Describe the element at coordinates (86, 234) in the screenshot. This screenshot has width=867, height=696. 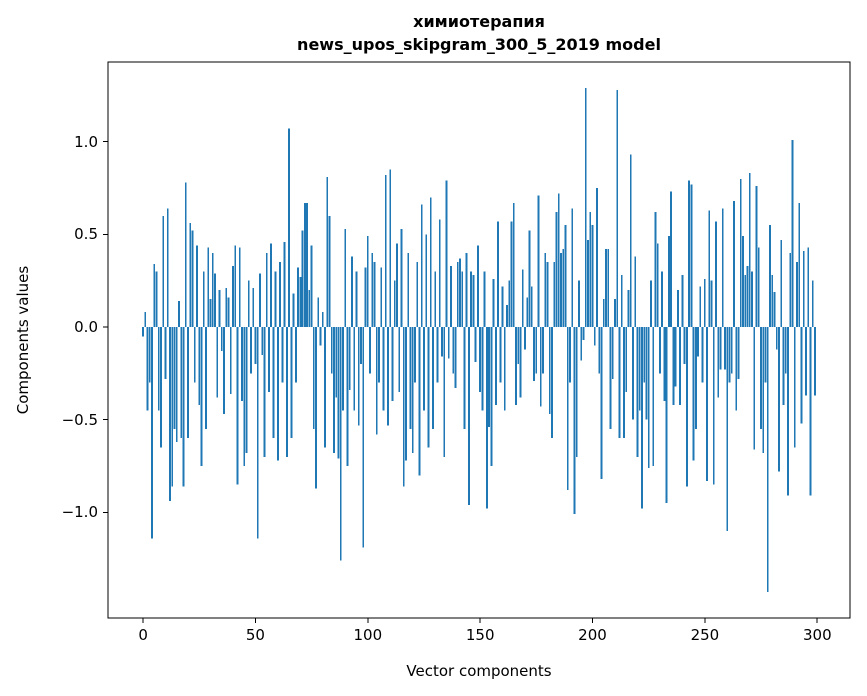
I see `y-tick-label-0.5: 0.5` at that location.